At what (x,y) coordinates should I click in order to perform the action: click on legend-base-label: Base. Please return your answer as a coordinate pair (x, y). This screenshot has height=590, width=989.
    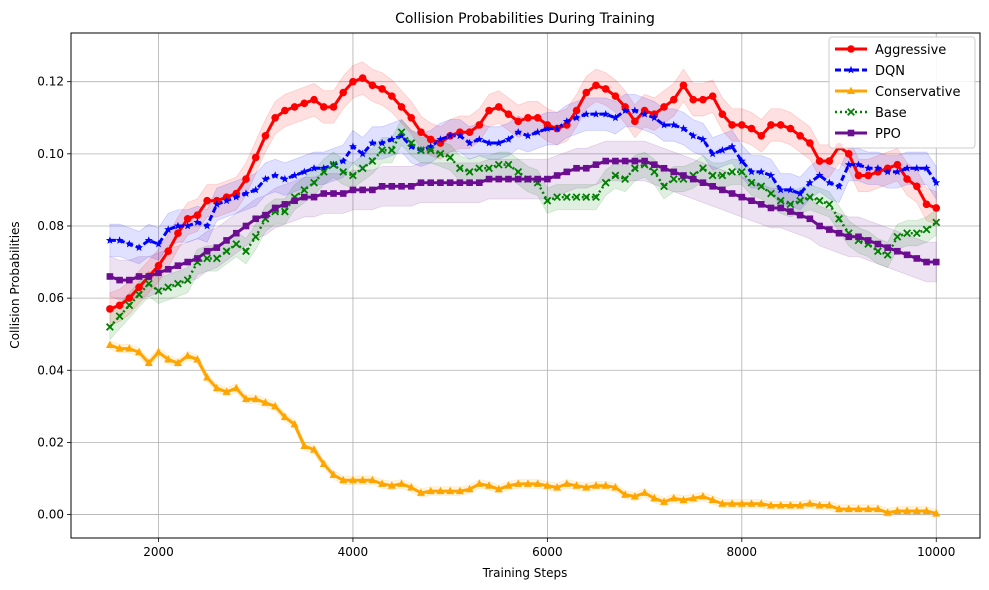
    Looking at the image, I should click on (891, 113).